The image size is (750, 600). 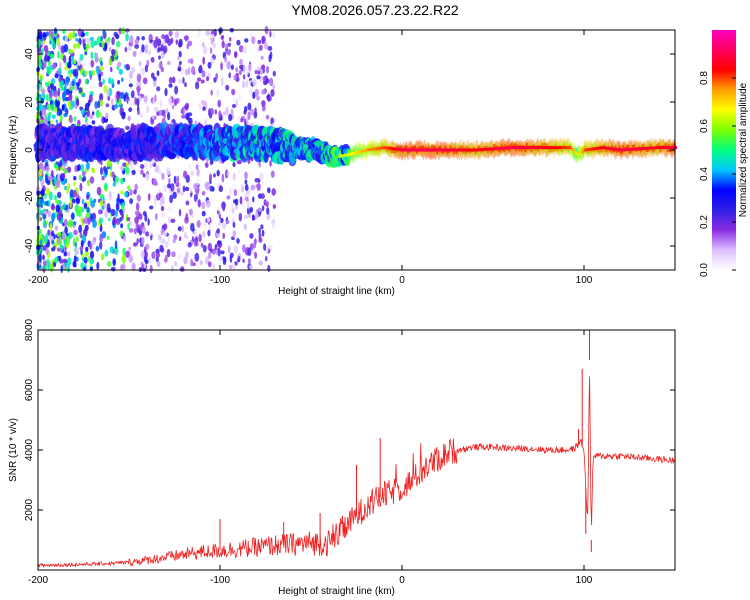 What do you see at coordinates (220, 580) in the screenshot?
I see `snr-xtick-label: -100` at bounding box center [220, 580].